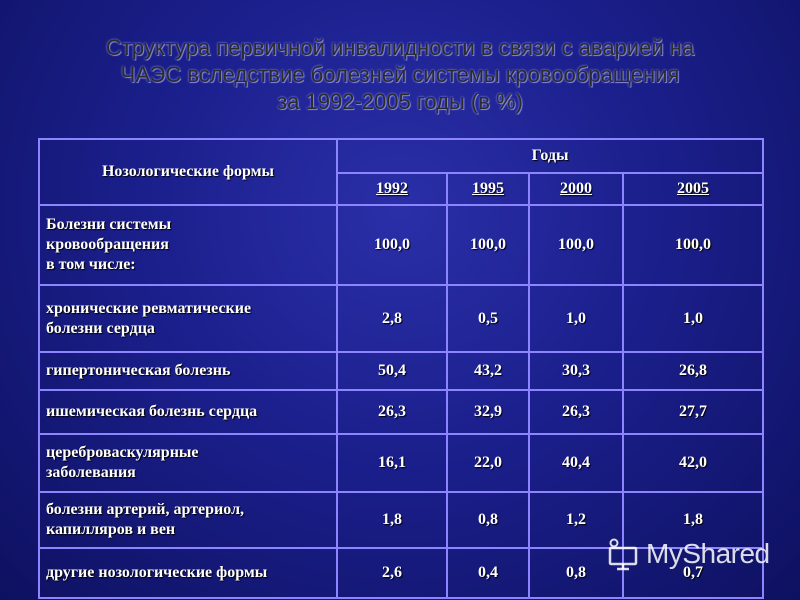 Image resolution: width=800 pixels, height=600 pixels. Describe the element at coordinates (623, 554) in the screenshot. I see `presentation-screen-icon` at that location.